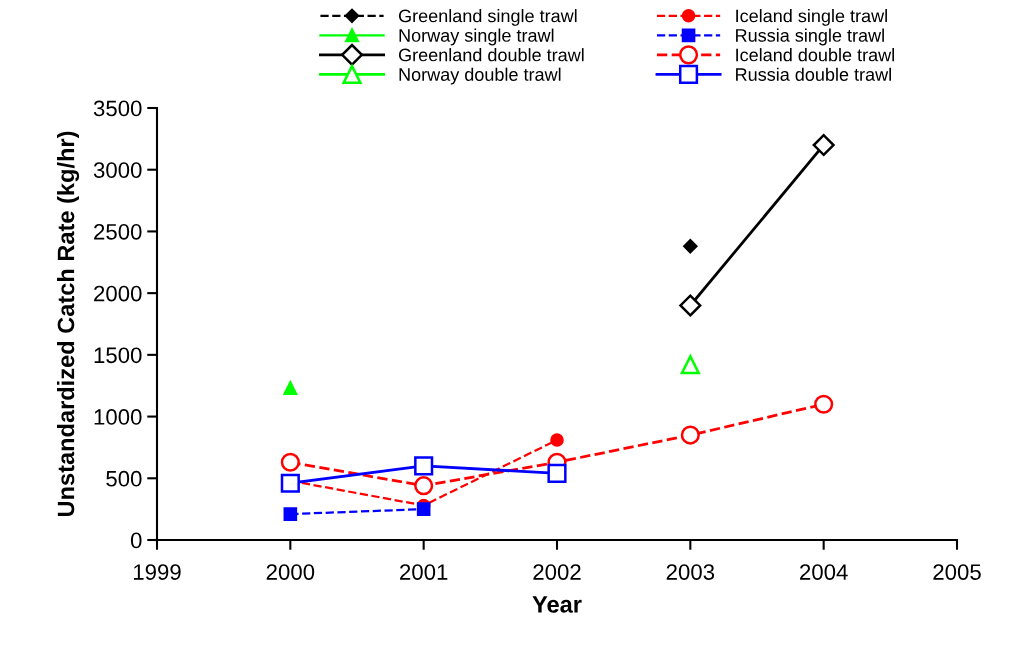 This screenshot has height=660, width=1013. What do you see at coordinates (118, 293) in the screenshot?
I see `y-tick-label: 2000` at bounding box center [118, 293].